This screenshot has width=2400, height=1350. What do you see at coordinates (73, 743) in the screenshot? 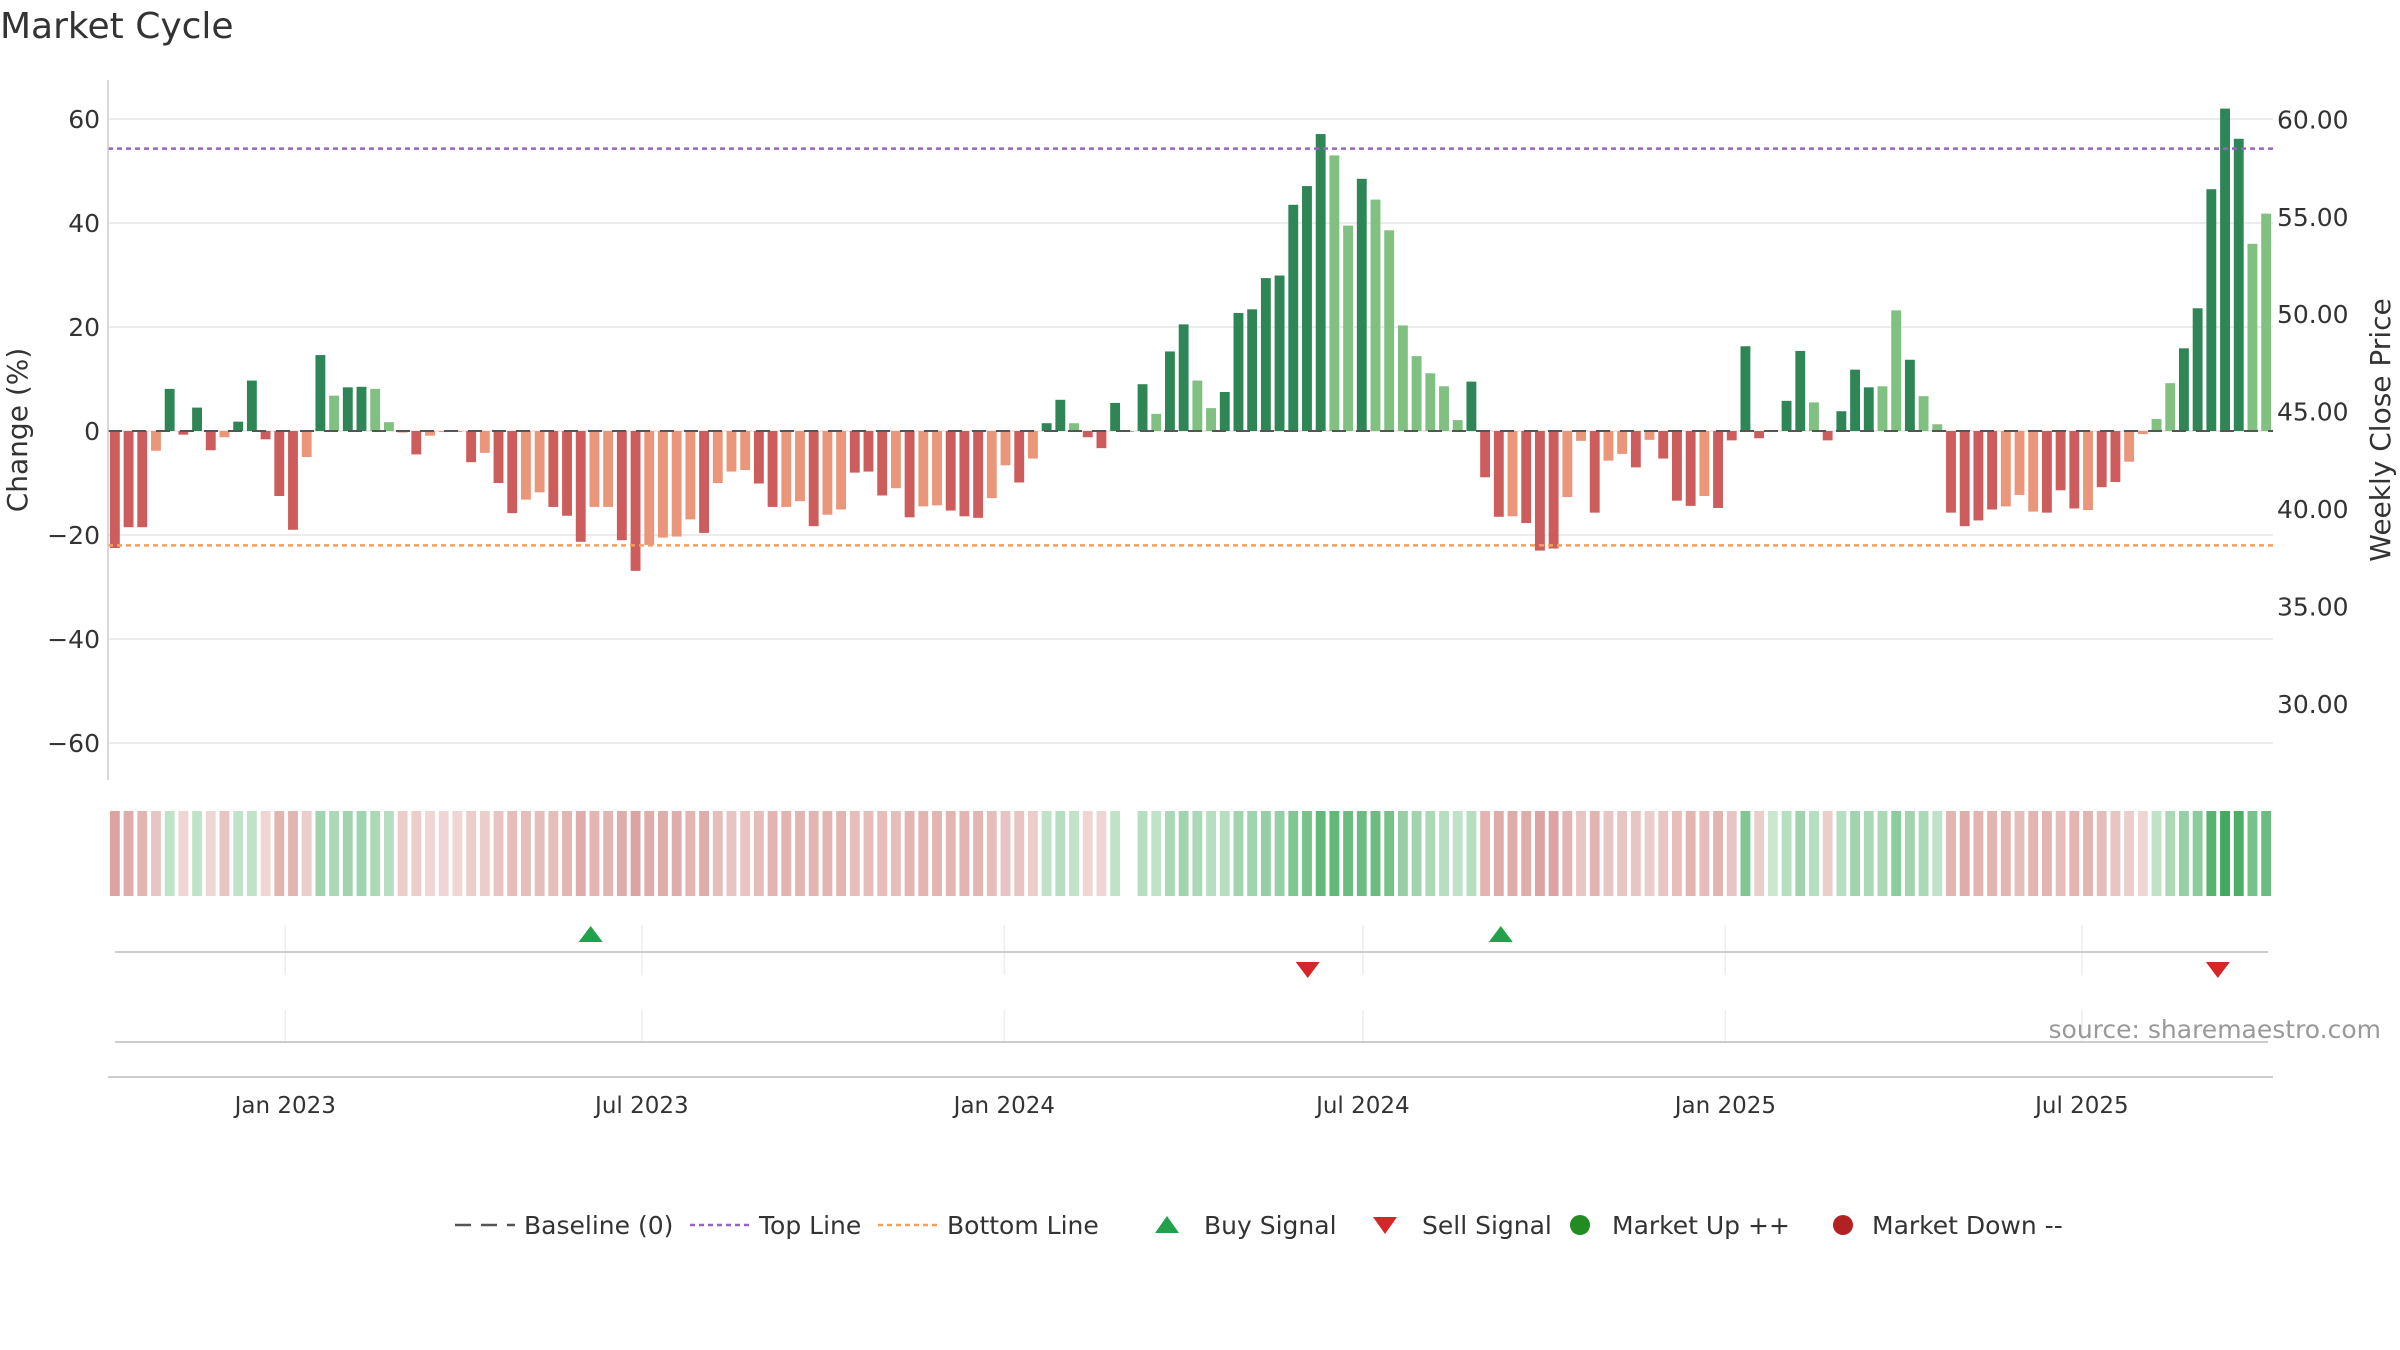
I see `y-tick-label: −60` at bounding box center [73, 743].